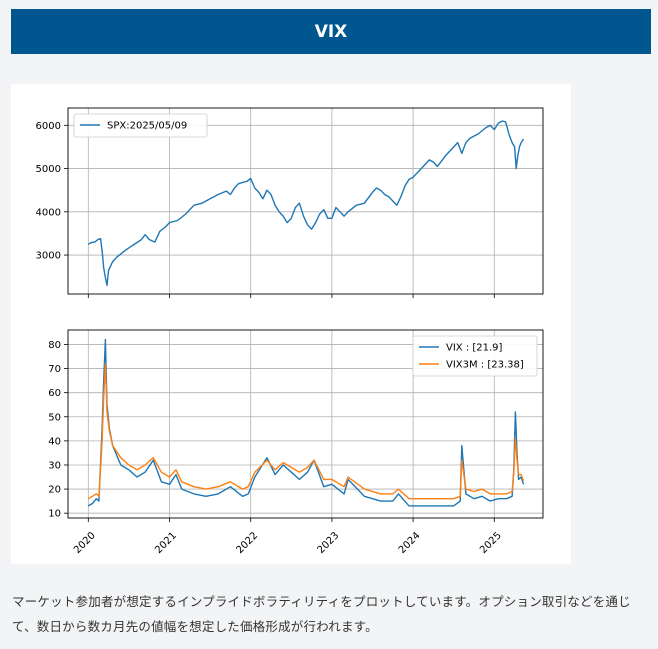 The image size is (658, 649). What do you see at coordinates (54, 441) in the screenshot?
I see `y-tick-label: 40` at bounding box center [54, 441].